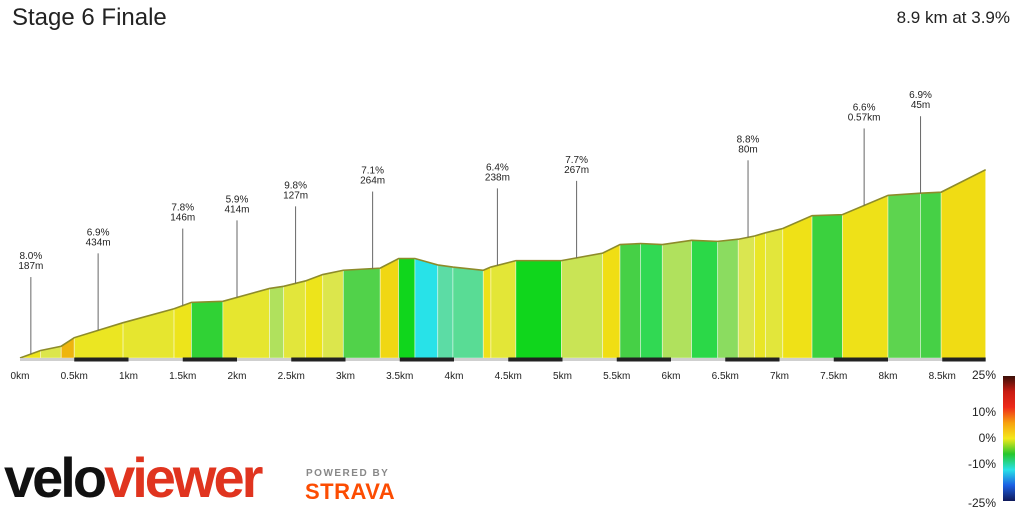 This screenshot has height=512, width=1024. I want to click on x-tick-label: 5.5km, so click(616, 376).